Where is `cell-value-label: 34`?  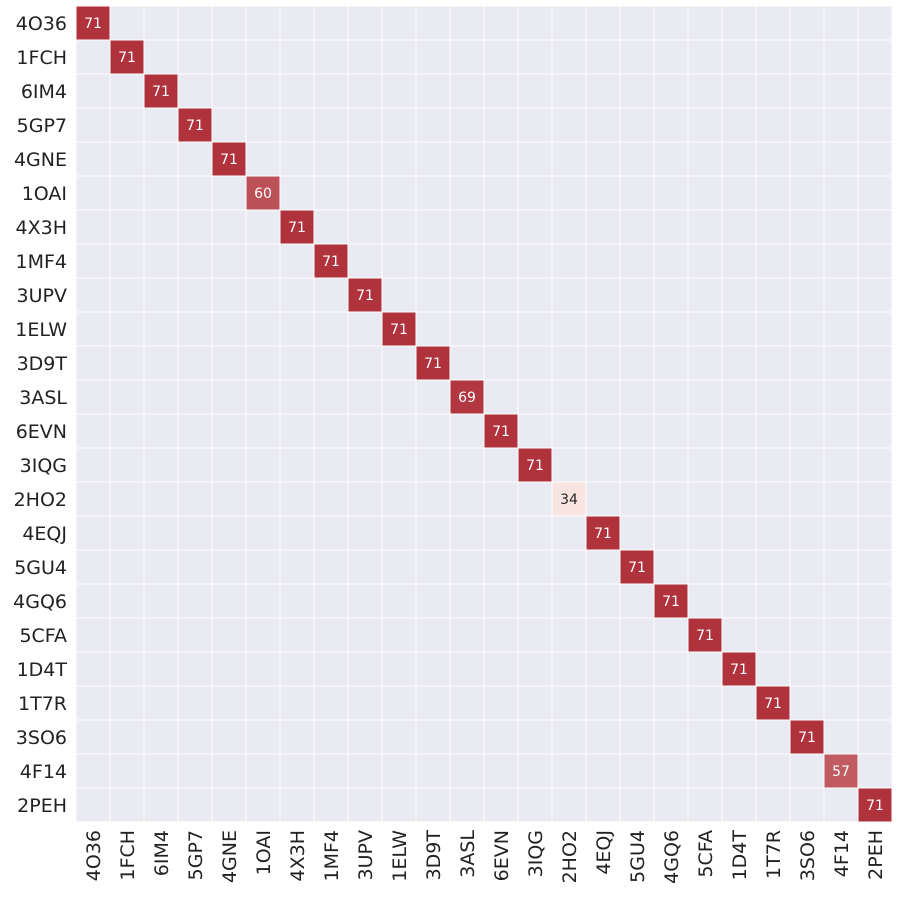
cell-value-label: 34 is located at coordinates (569, 500).